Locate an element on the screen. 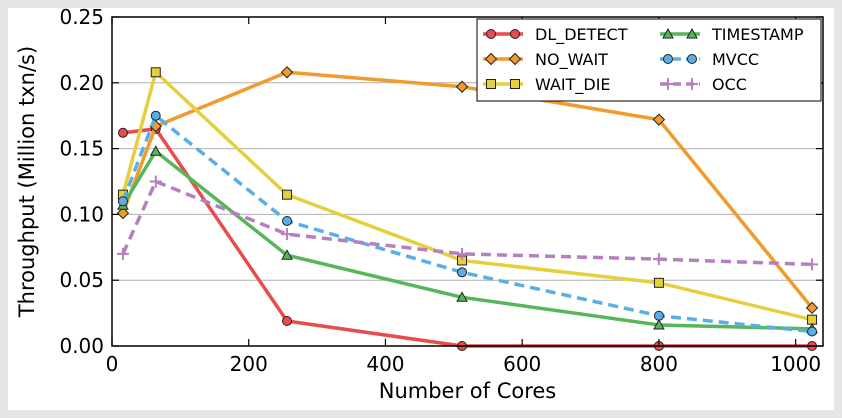 This screenshot has width=842, height=418. y-tick-label: 0.00 is located at coordinates (81, 346).